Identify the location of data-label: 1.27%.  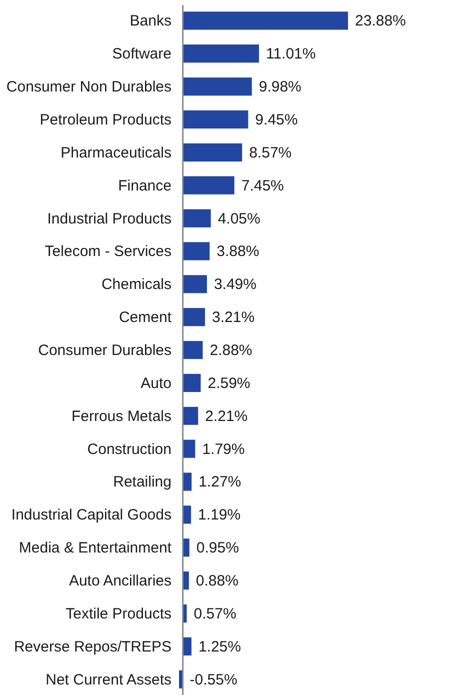
(220, 482).